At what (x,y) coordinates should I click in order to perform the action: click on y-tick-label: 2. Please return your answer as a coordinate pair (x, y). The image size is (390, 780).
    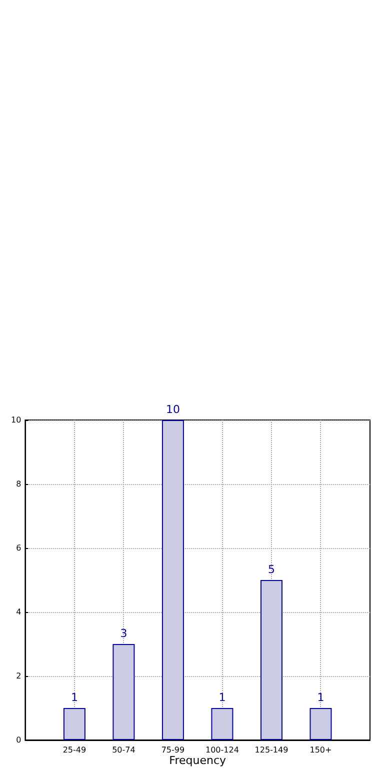
    Looking at the image, I should click on (19, 676).